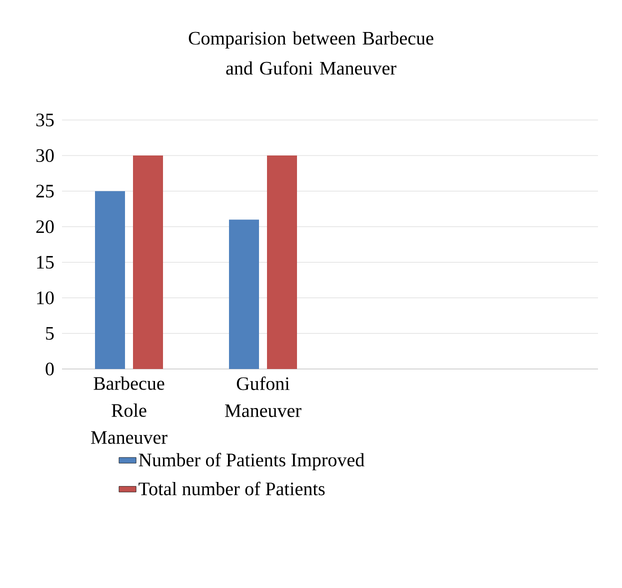 Image resolution: width=622 pixels, height=588 pixels. I want to click on chart-title: Comparision between Barbecue and Gufoni Maneuver, so click(311, 53).